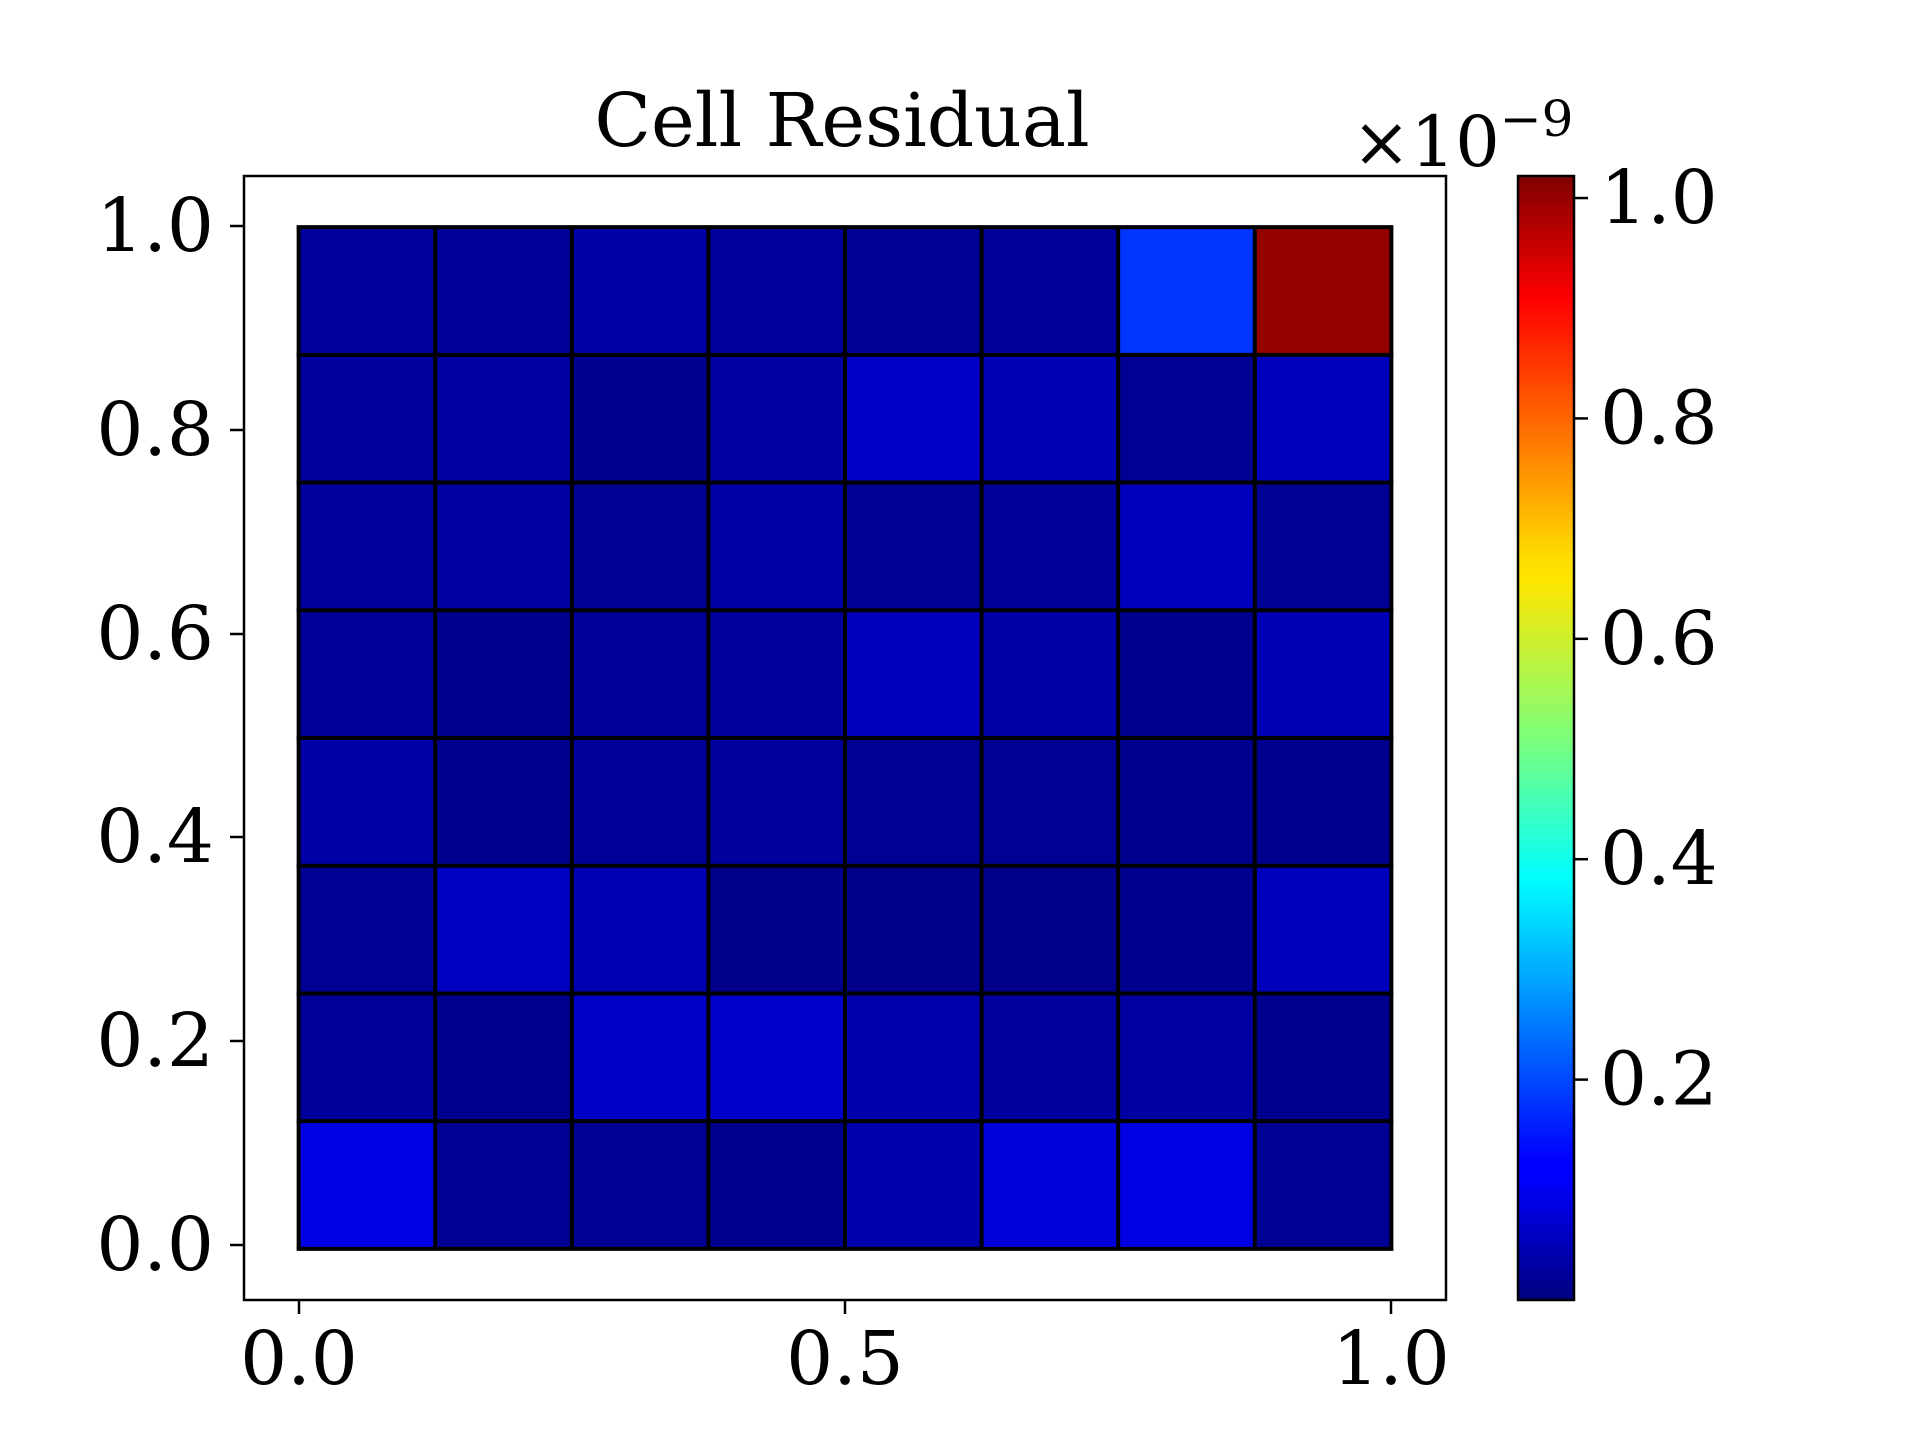 This screenshot has height=1440, width=1920. I want to click on y-tick-label: 1.0, so click(155, 226).